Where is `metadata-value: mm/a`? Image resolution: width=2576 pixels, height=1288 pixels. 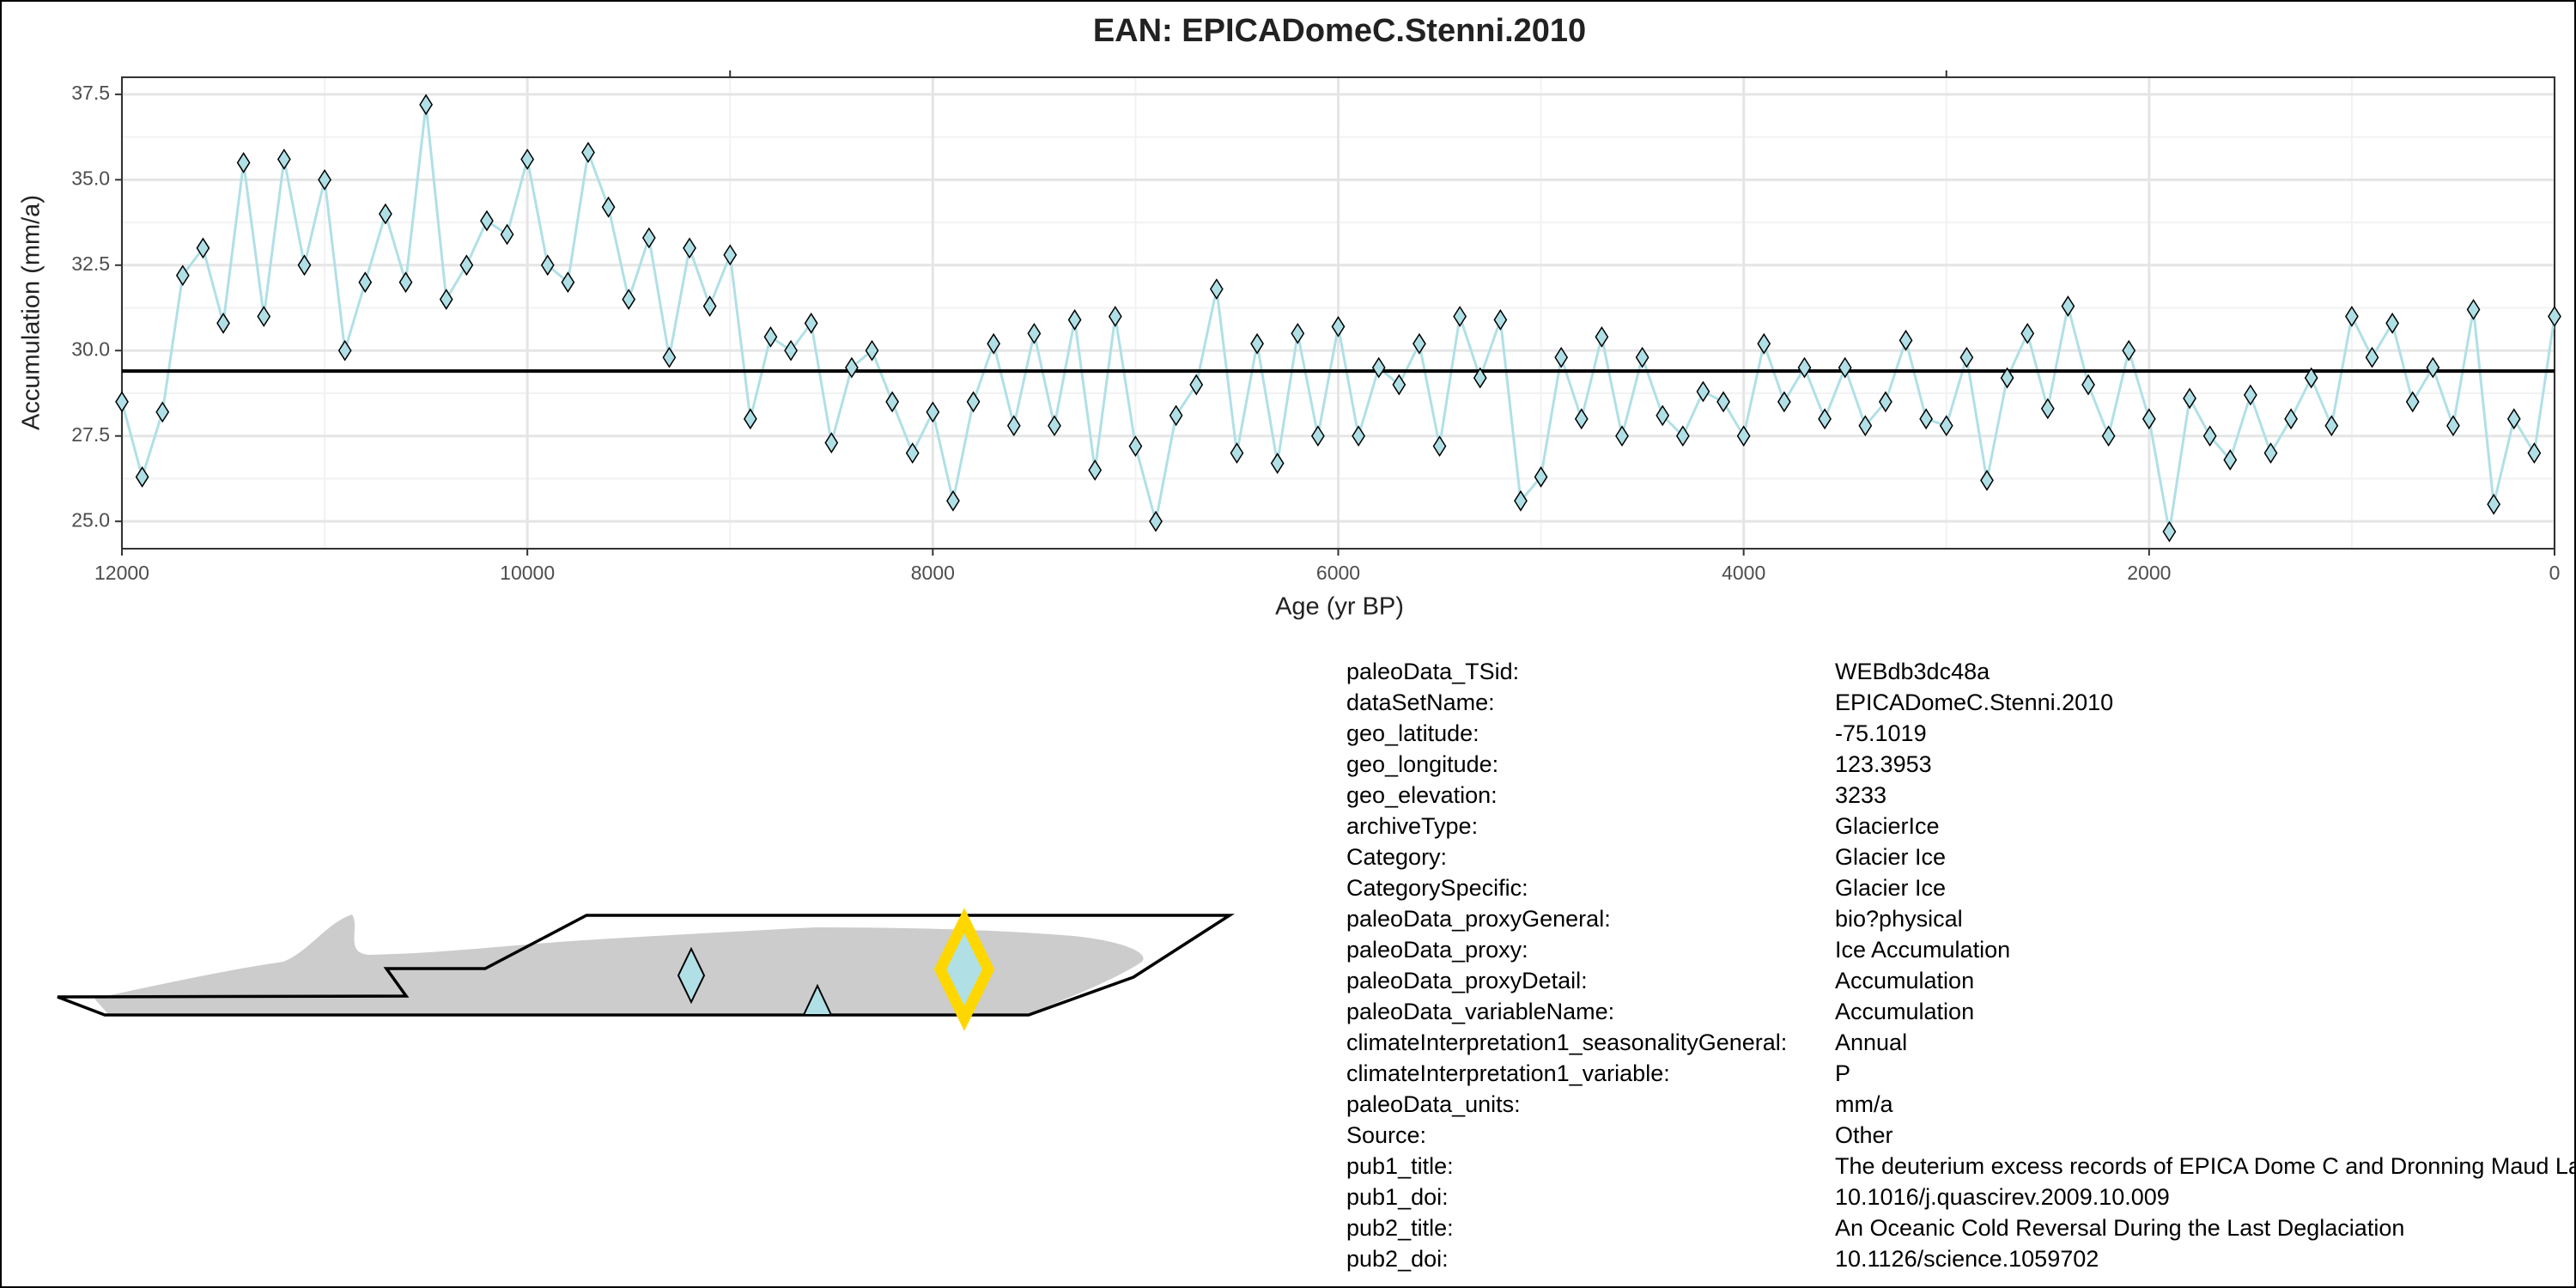
metadata-value: mm/a is located at coordinates (1864, 1104).